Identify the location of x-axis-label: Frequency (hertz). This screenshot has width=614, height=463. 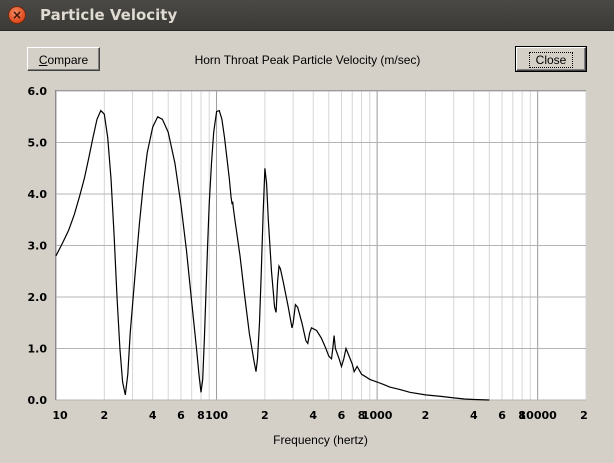
(320, 440).